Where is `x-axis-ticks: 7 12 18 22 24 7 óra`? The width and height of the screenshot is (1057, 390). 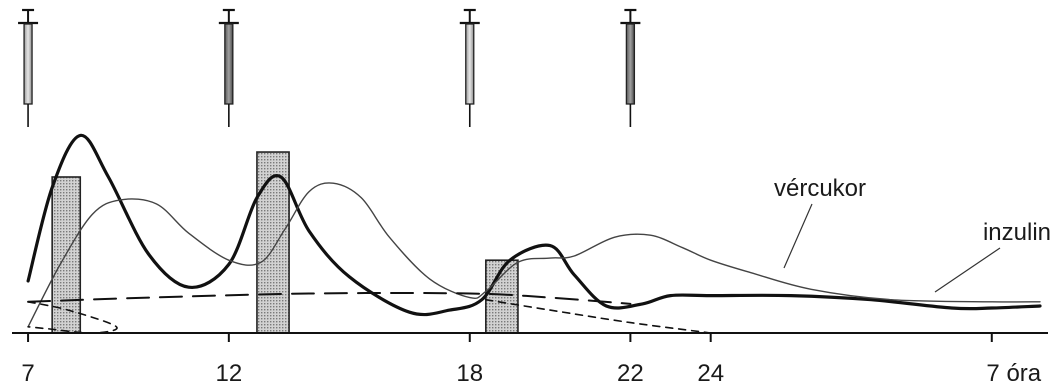 x-axis-ticks: 7 12 18 22 24 7 óra is located at coordinates (531, 360).